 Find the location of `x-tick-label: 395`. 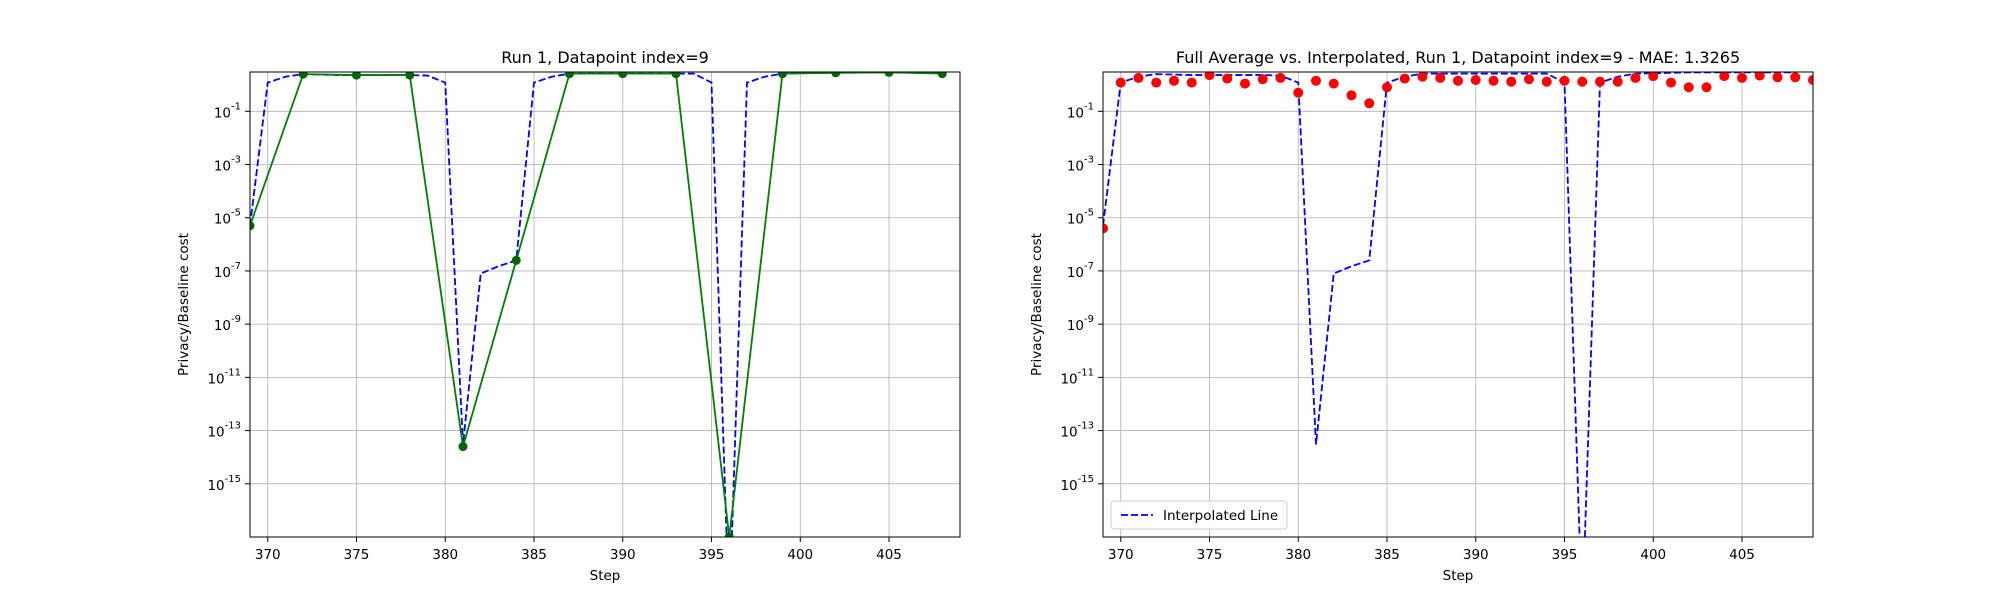

x-tick-label: 395 is located at coordinates (1565, 555).